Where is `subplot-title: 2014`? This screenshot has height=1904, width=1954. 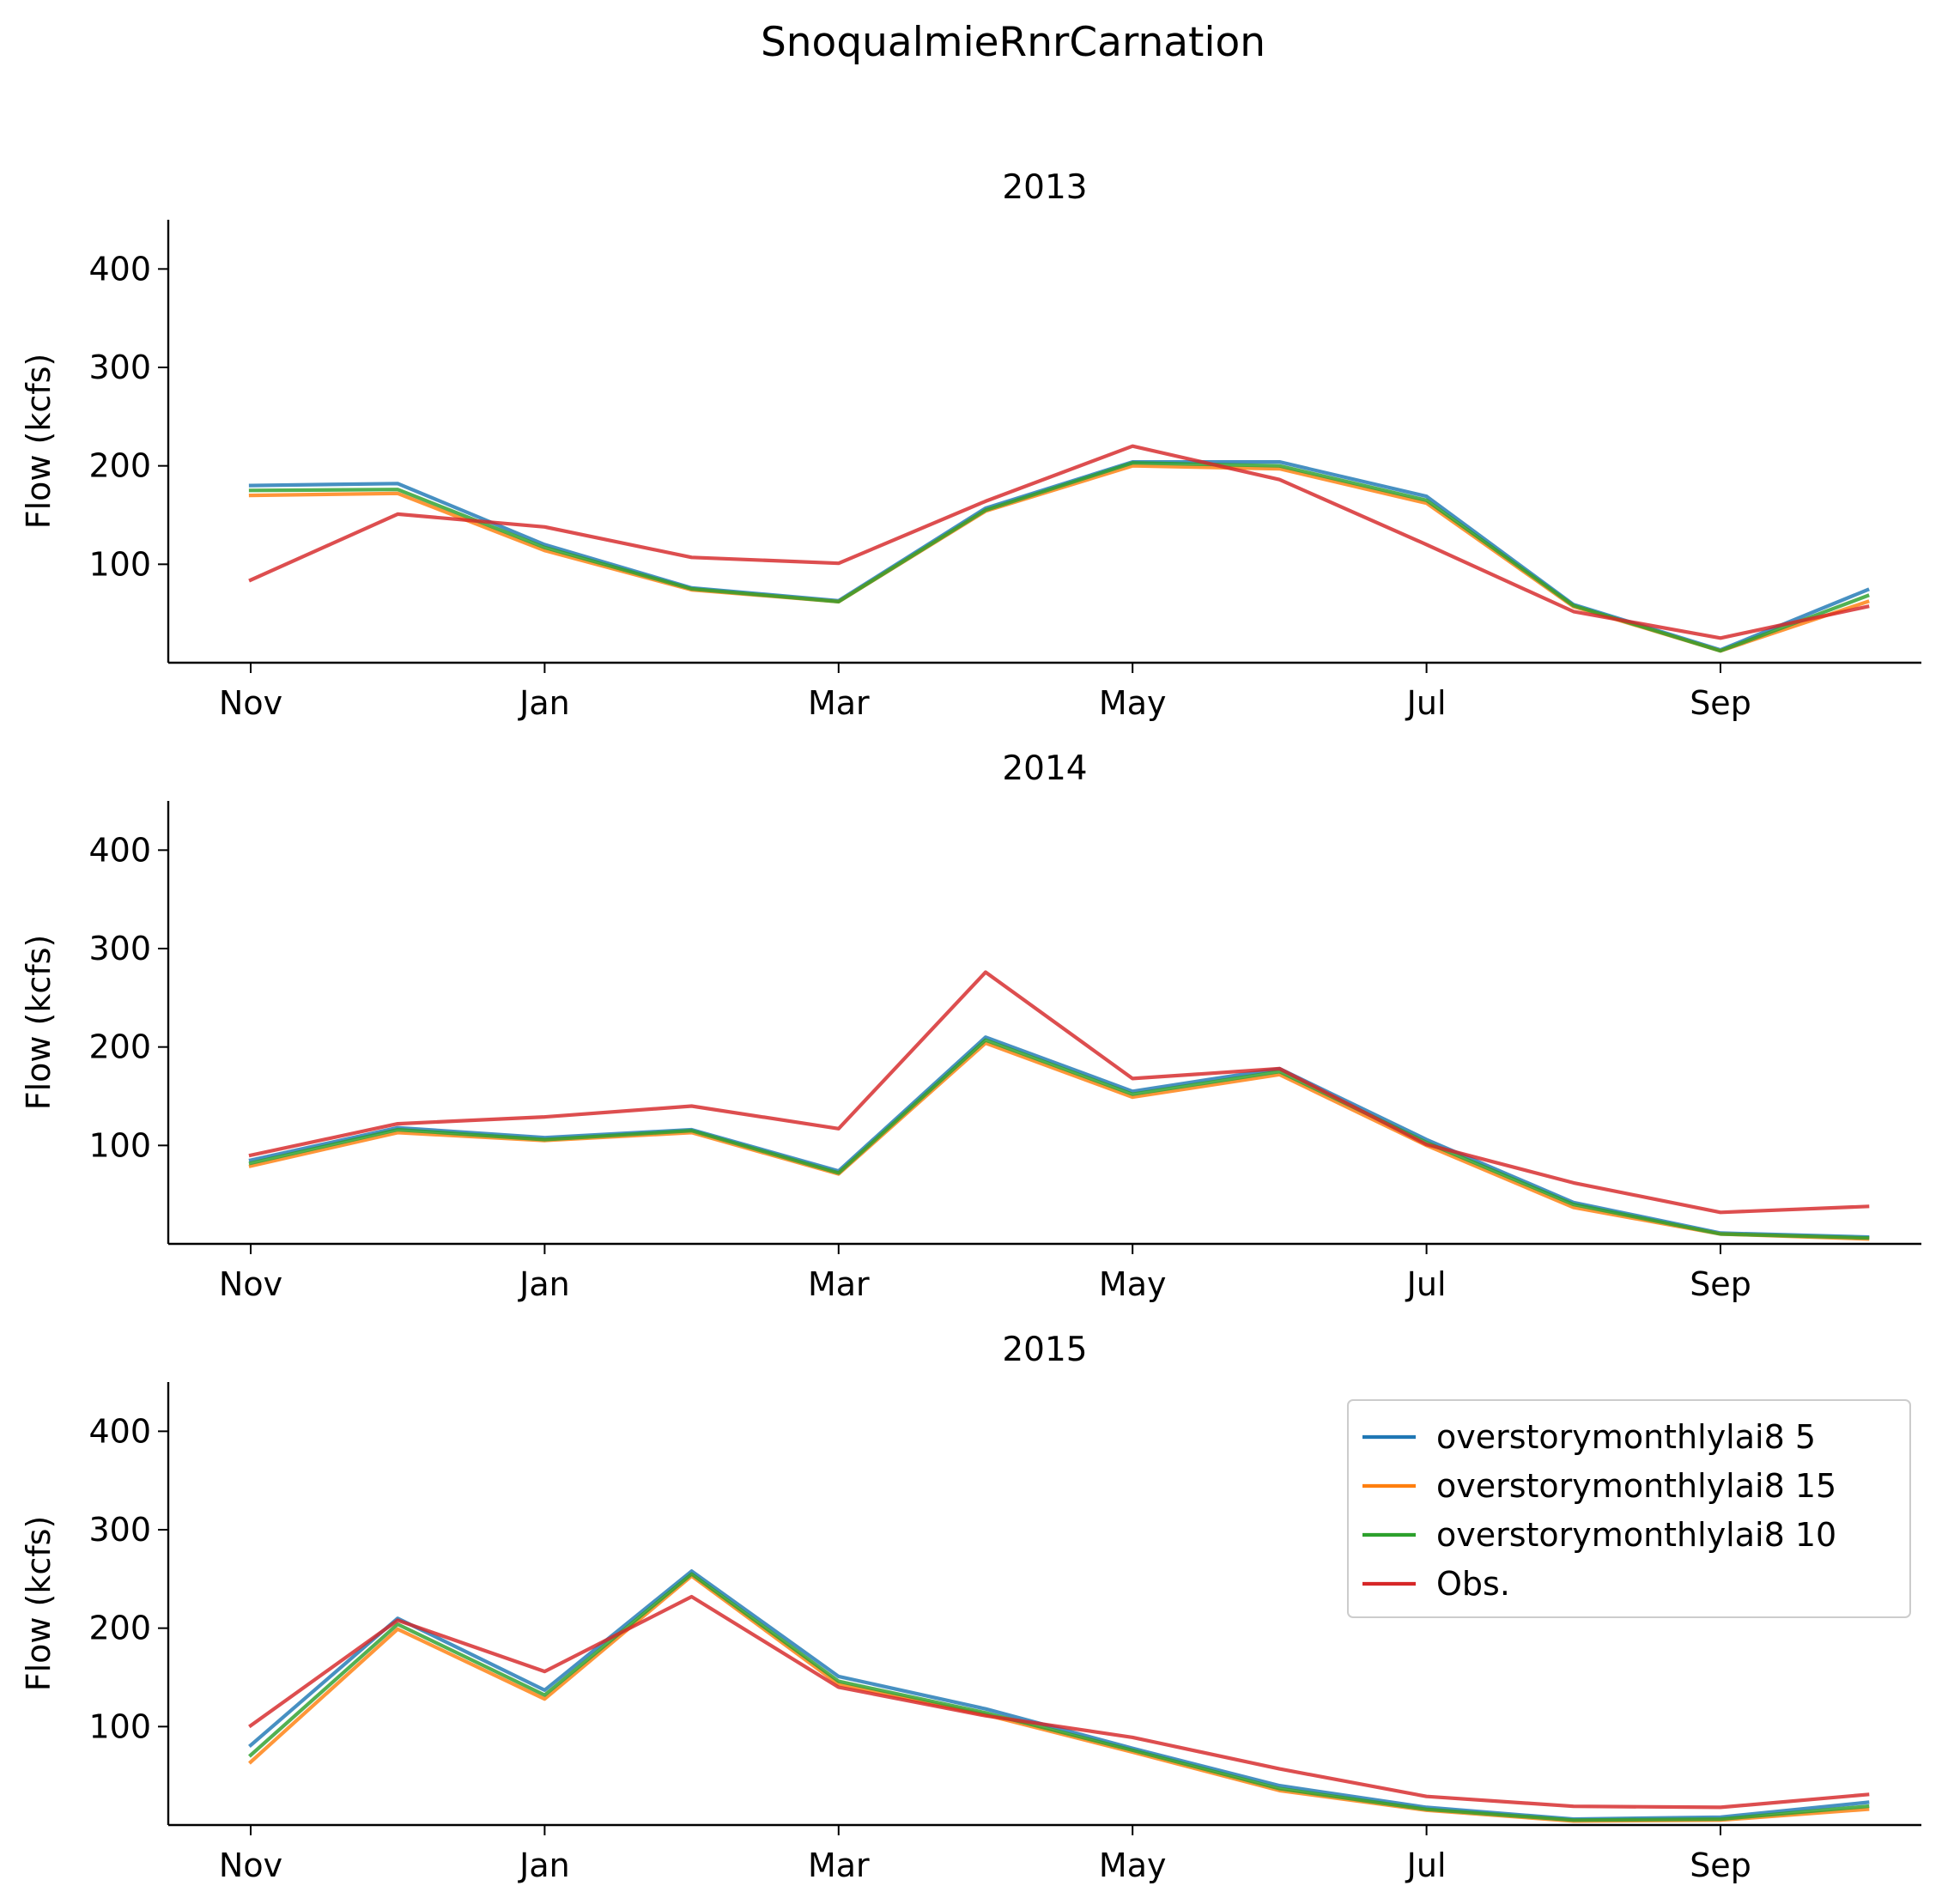
subplot-title: 2014 is located at coordinates (1044, 769).